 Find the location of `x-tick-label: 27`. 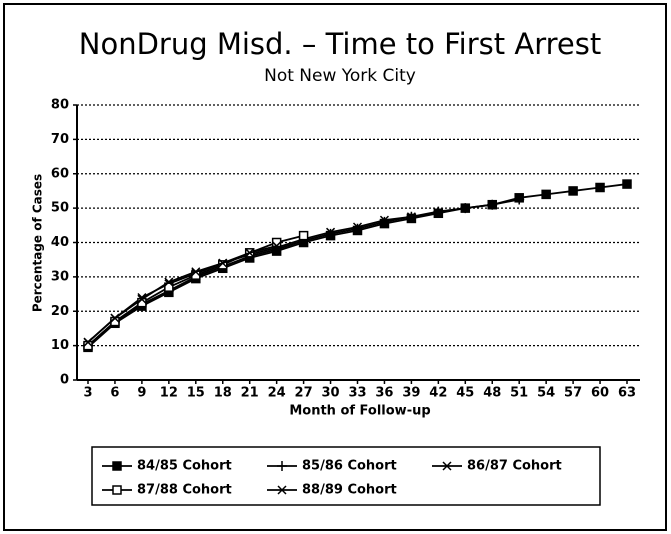

x-tick-label: 27 is located at coordinates (304, 393).